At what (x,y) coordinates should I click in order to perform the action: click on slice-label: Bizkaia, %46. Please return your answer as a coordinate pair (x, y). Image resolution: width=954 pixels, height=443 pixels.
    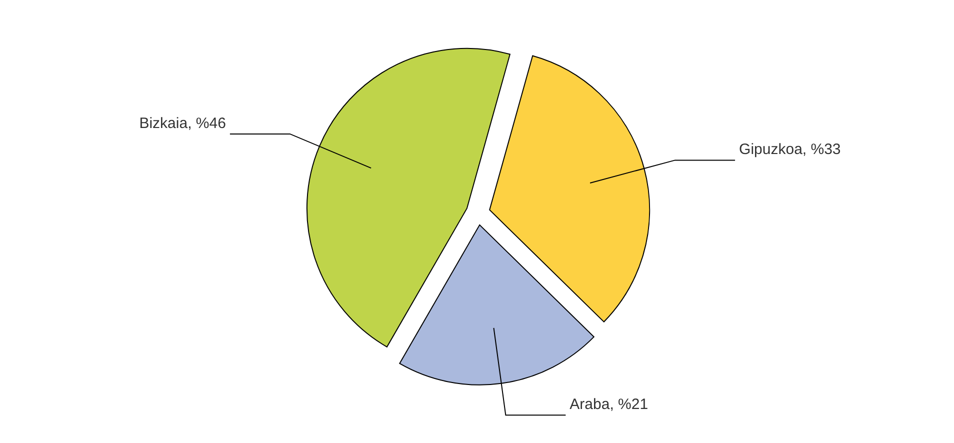
    Looking at the image, I should click on (182, 123).